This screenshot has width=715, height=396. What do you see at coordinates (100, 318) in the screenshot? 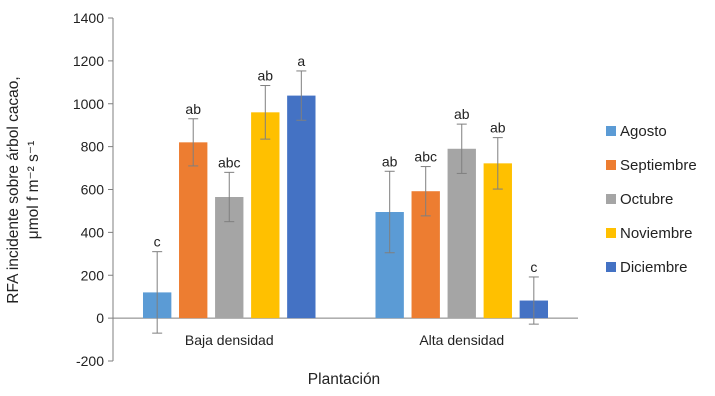
I see `y-tick-label: 0` at bounding box center [100, 318].